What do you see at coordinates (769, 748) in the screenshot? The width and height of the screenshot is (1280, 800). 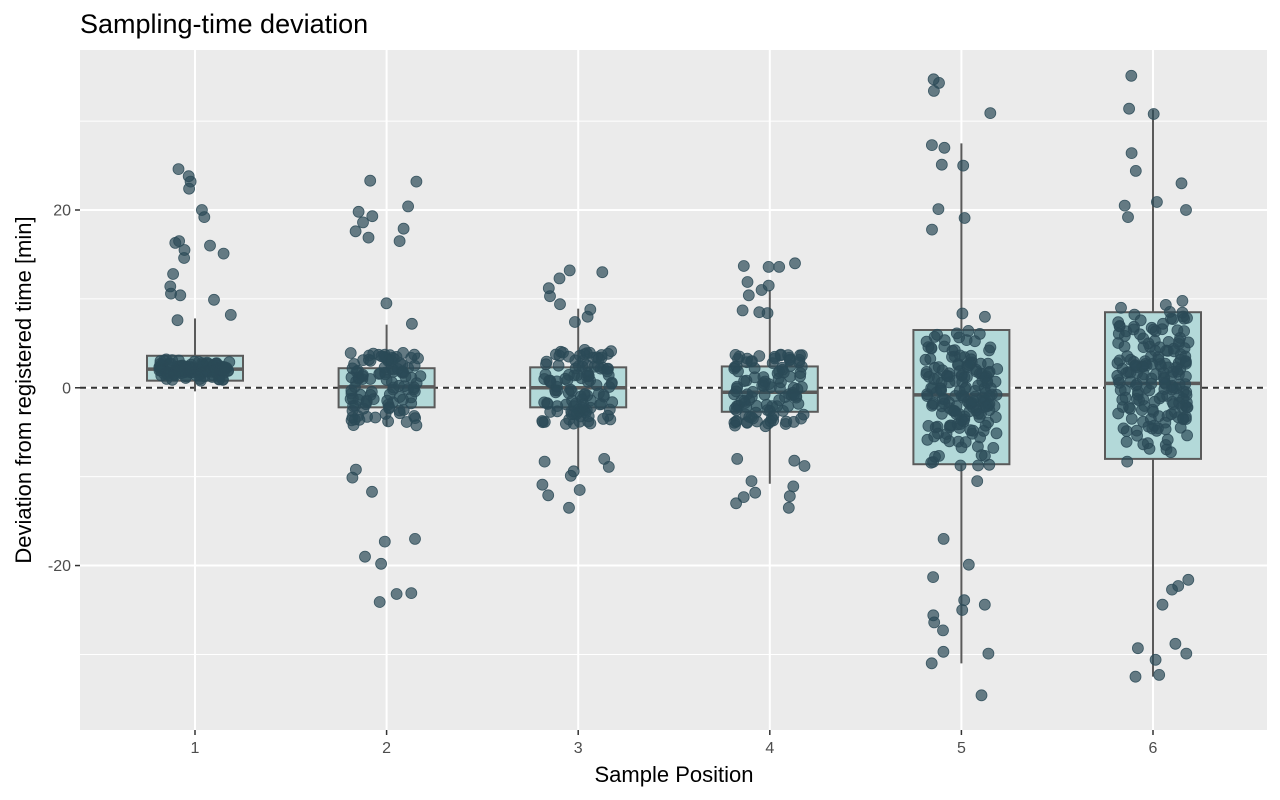 I see `x-tick-label: 4` at bounding box center [769, 748].